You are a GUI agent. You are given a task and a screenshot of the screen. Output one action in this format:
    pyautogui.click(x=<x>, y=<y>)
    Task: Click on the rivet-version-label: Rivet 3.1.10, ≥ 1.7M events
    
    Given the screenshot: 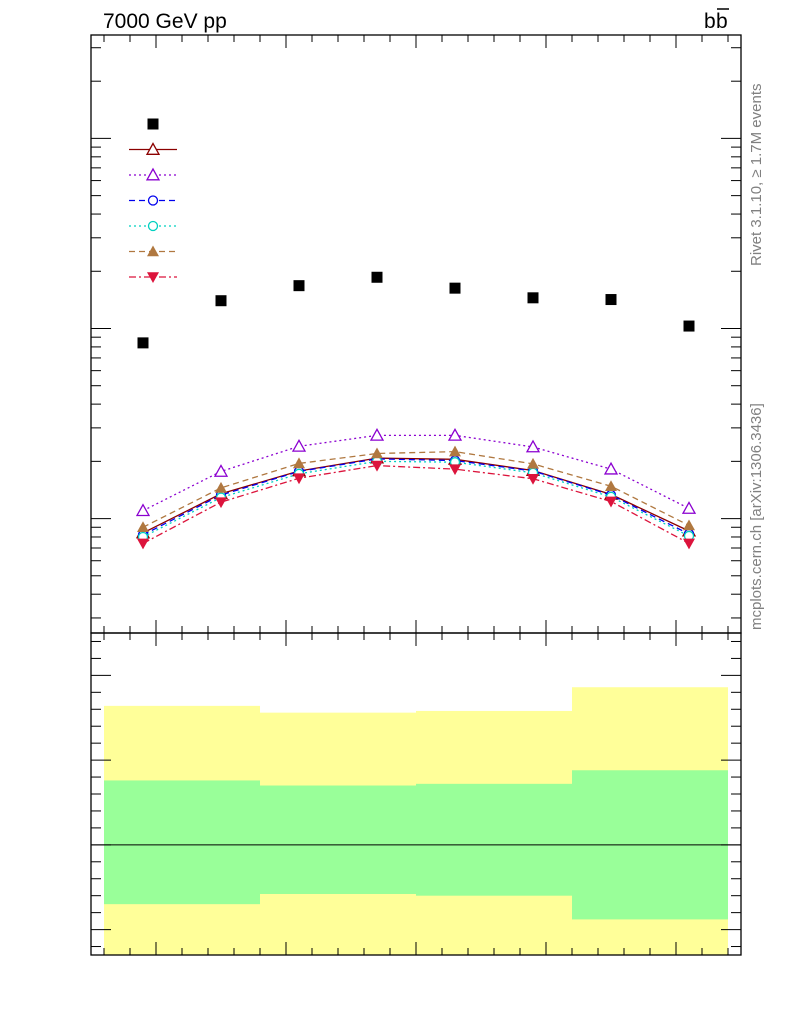 What is the action you would take?
    pyautogui.click(x=756, y=175)
    